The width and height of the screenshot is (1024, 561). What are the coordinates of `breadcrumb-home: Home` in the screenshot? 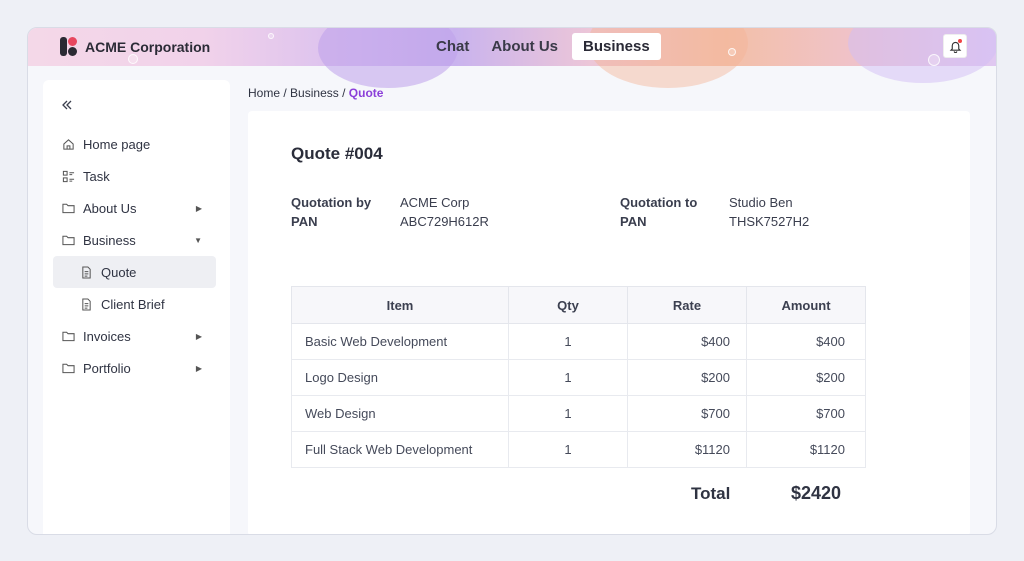 It's located at (264, 93).